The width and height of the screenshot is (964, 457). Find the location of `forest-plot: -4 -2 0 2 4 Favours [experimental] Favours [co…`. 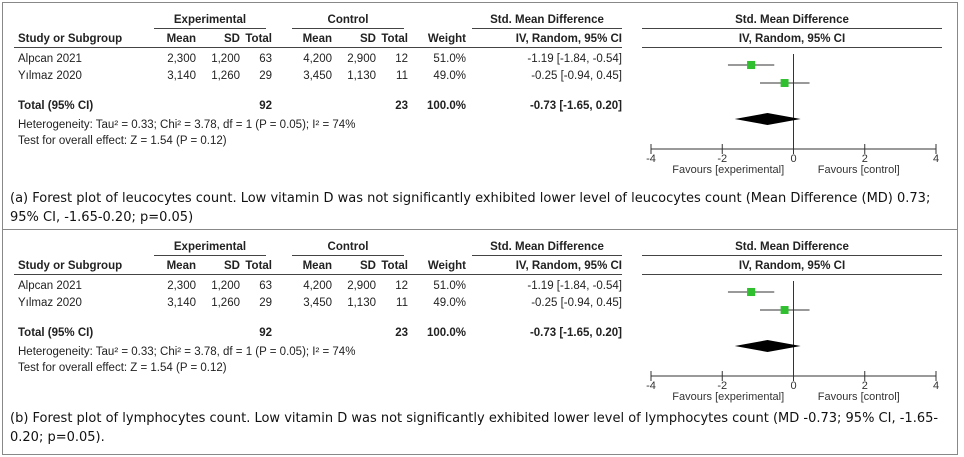

forest-plot: -4 -2 0 2 4 Favours [experimental] Favours [co… is located at coordinates (792, 115).